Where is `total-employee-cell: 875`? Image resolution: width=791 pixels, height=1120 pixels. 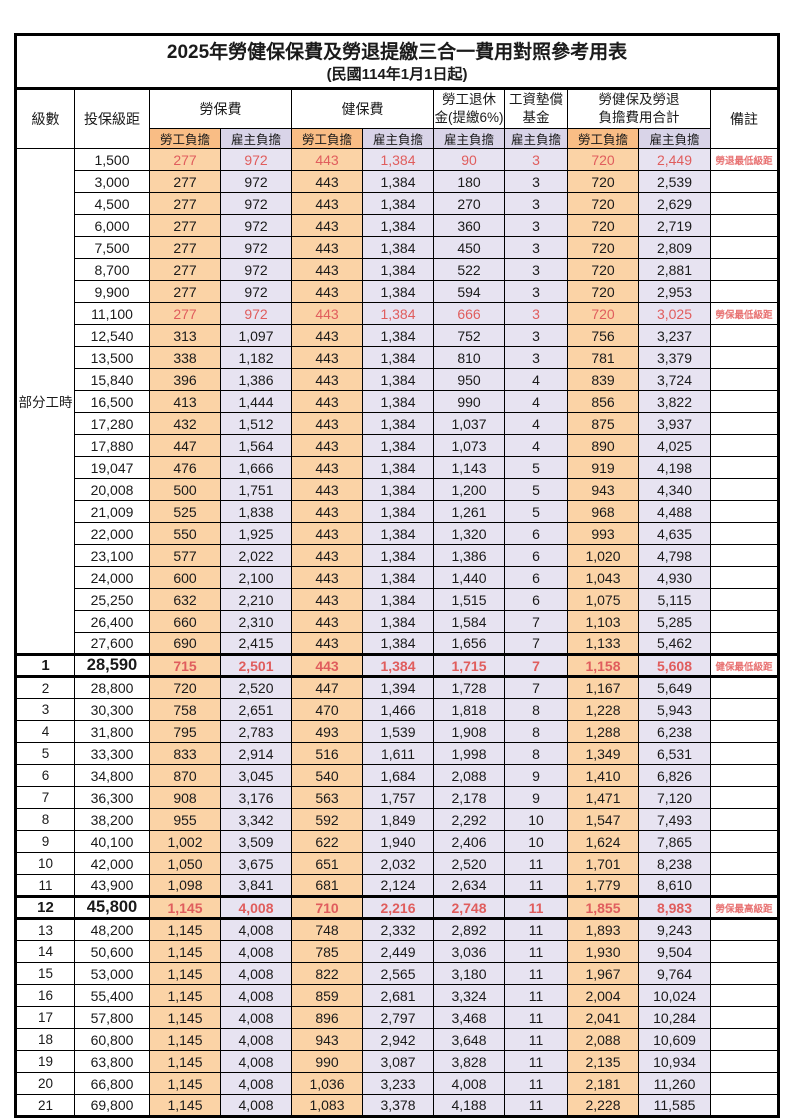
total-employee-cell: 875 is located at coordinates (603, 423).